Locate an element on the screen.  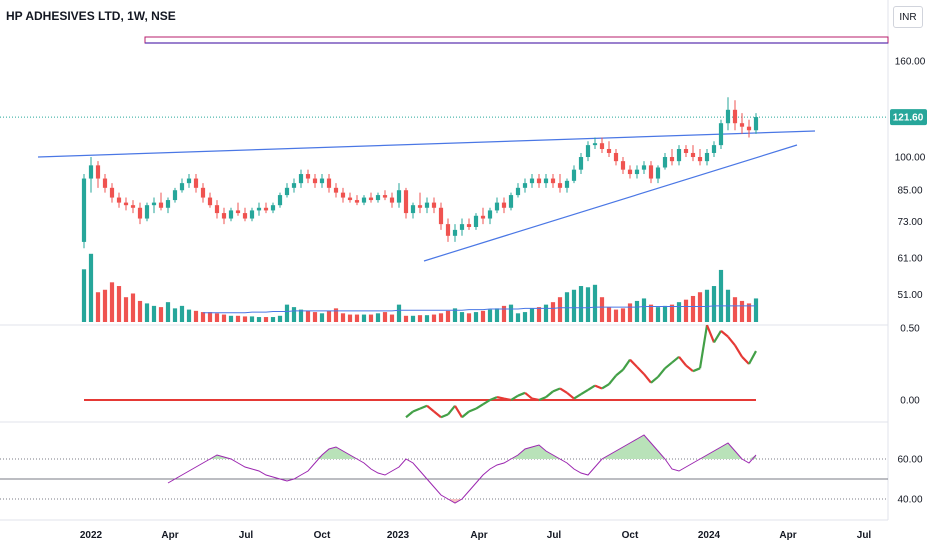
y-tick-label: 100.00 is located at coordinates (910, 158).